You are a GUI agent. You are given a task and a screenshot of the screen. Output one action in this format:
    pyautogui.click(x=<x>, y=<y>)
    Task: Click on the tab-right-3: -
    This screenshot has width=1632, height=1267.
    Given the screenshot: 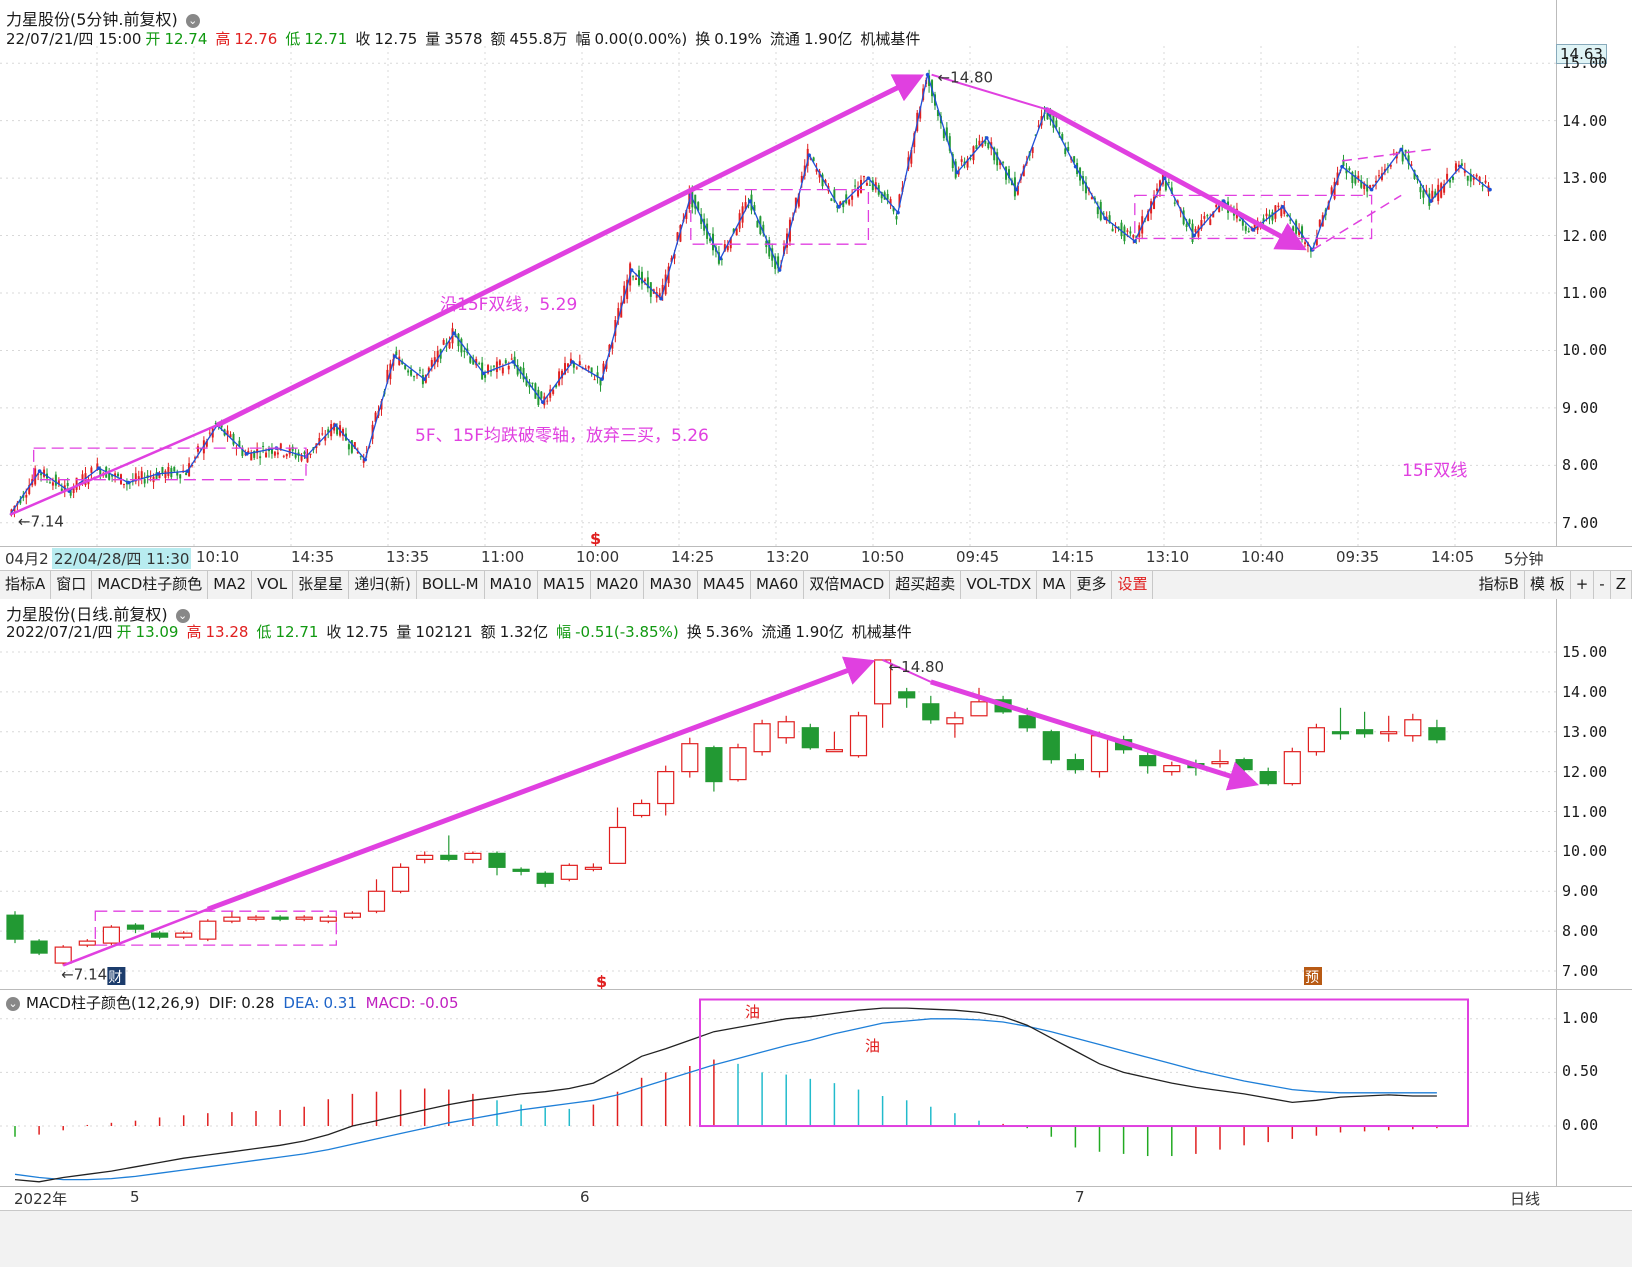 What is the action you would take?
    pyautogui.click(x=1602, y=585)
    